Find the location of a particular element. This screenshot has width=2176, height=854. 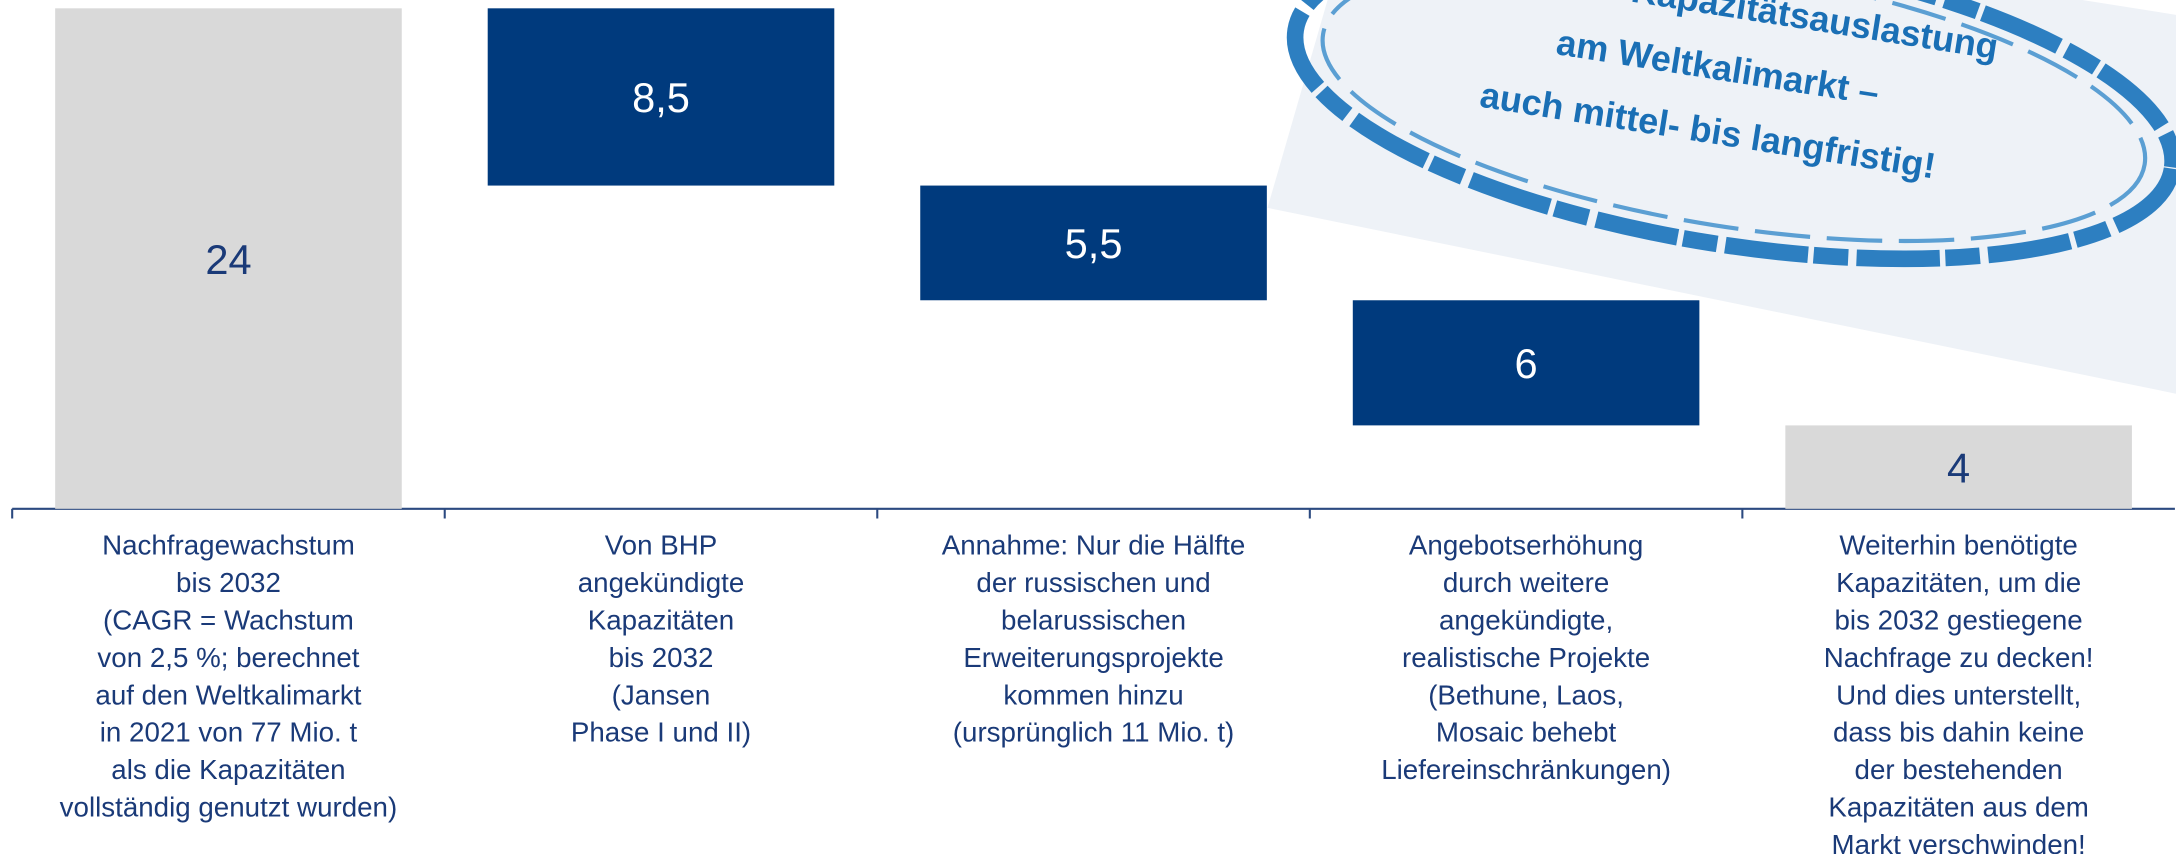

value-label: 6 is located at coordinates (1526, 363).